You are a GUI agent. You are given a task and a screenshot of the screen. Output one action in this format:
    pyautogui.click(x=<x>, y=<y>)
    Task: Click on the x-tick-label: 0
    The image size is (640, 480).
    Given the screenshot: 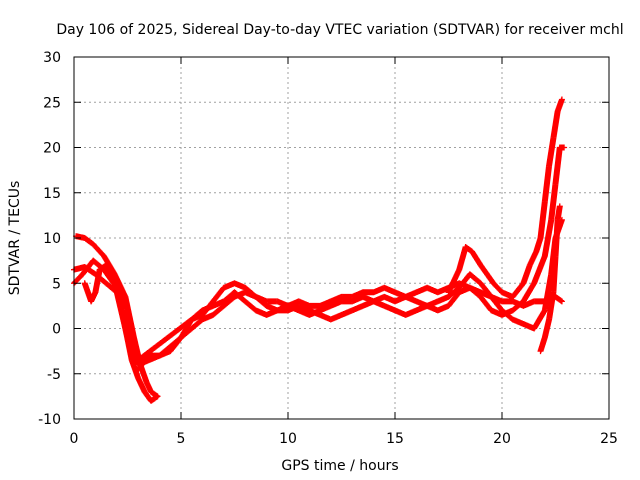 What is the action you would take?
    pyautogui.click(x=74, y=439)
    